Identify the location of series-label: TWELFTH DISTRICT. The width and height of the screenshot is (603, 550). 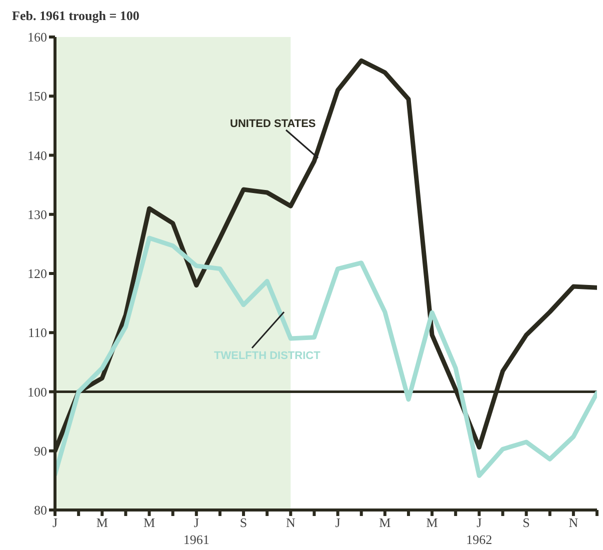
(267, 356).